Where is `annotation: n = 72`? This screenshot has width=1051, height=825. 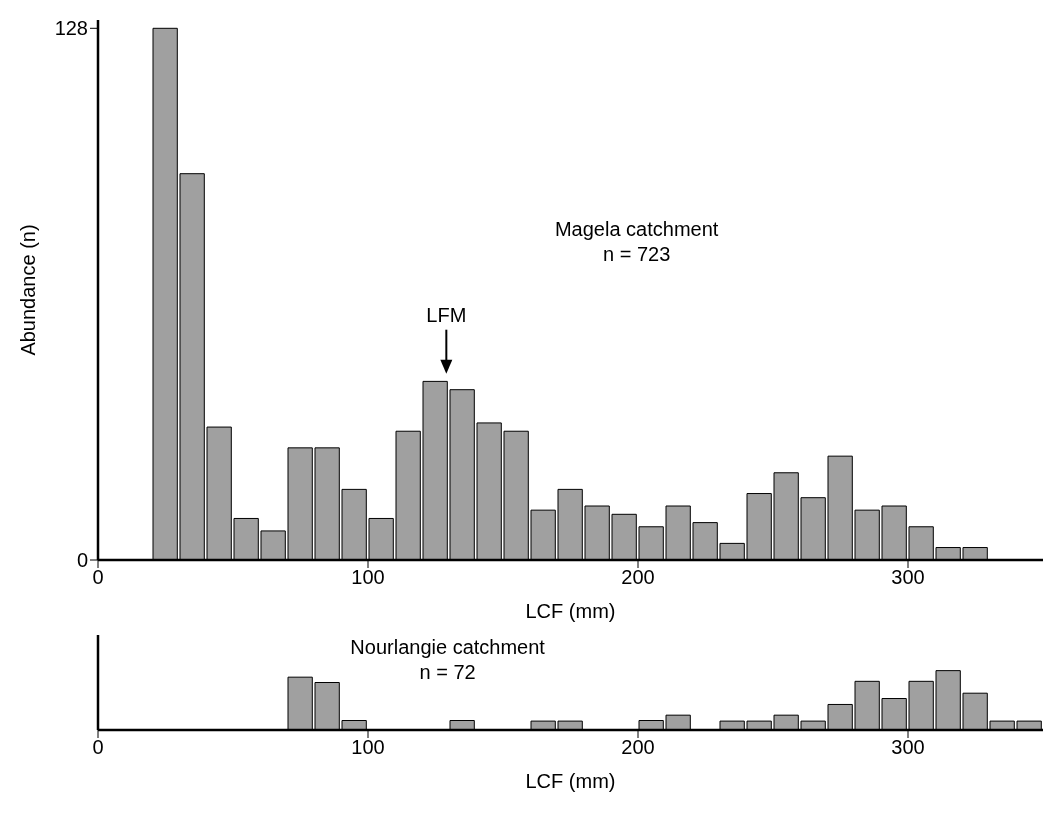 annotation: n = 72 is located at coordinates (447, 672).